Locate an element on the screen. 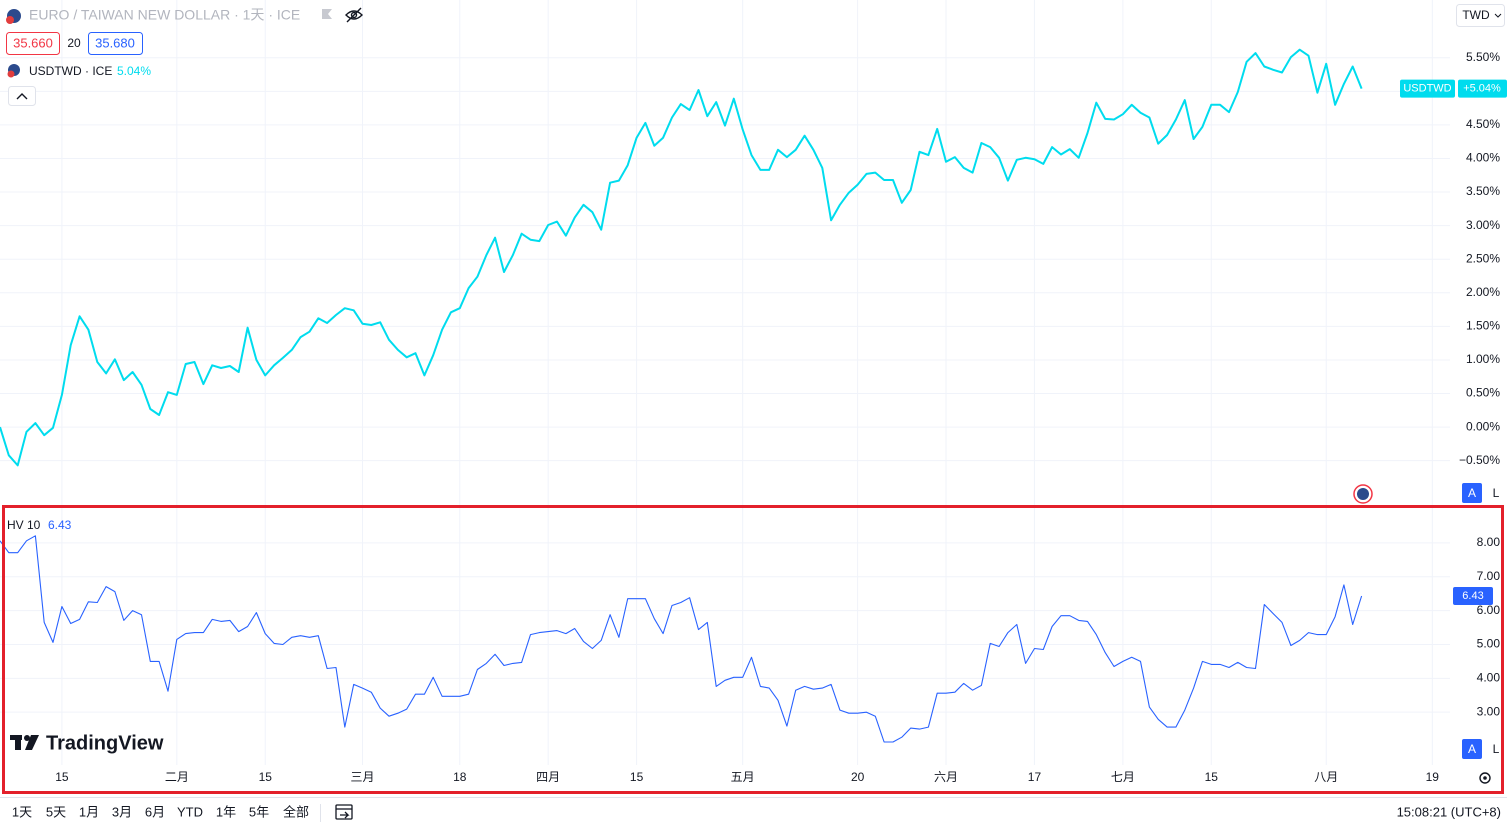 Image resolution: width=1507 pixels, height=830 pixels. range-button: 1年 is located at coordinates (226, 811).